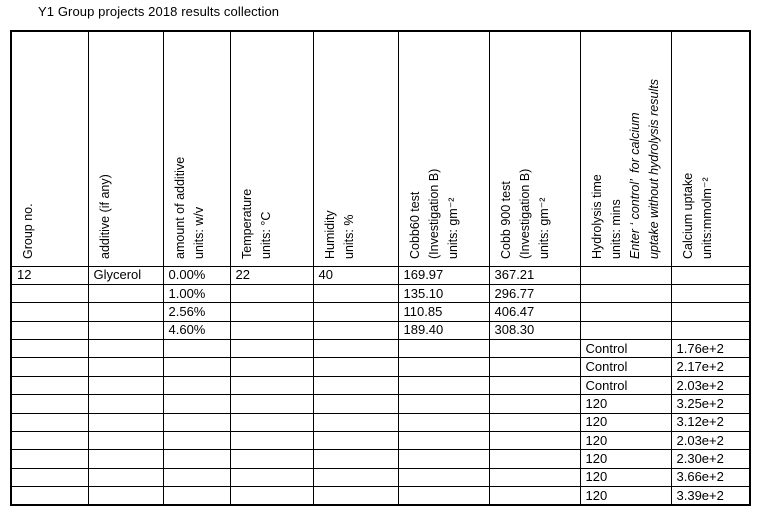 This screenshot has width=764, height=513. Describe the element at coordinates (380, 312) in the screenshot. I see `table-row: 2.56% 110.85 406.47` at that location.